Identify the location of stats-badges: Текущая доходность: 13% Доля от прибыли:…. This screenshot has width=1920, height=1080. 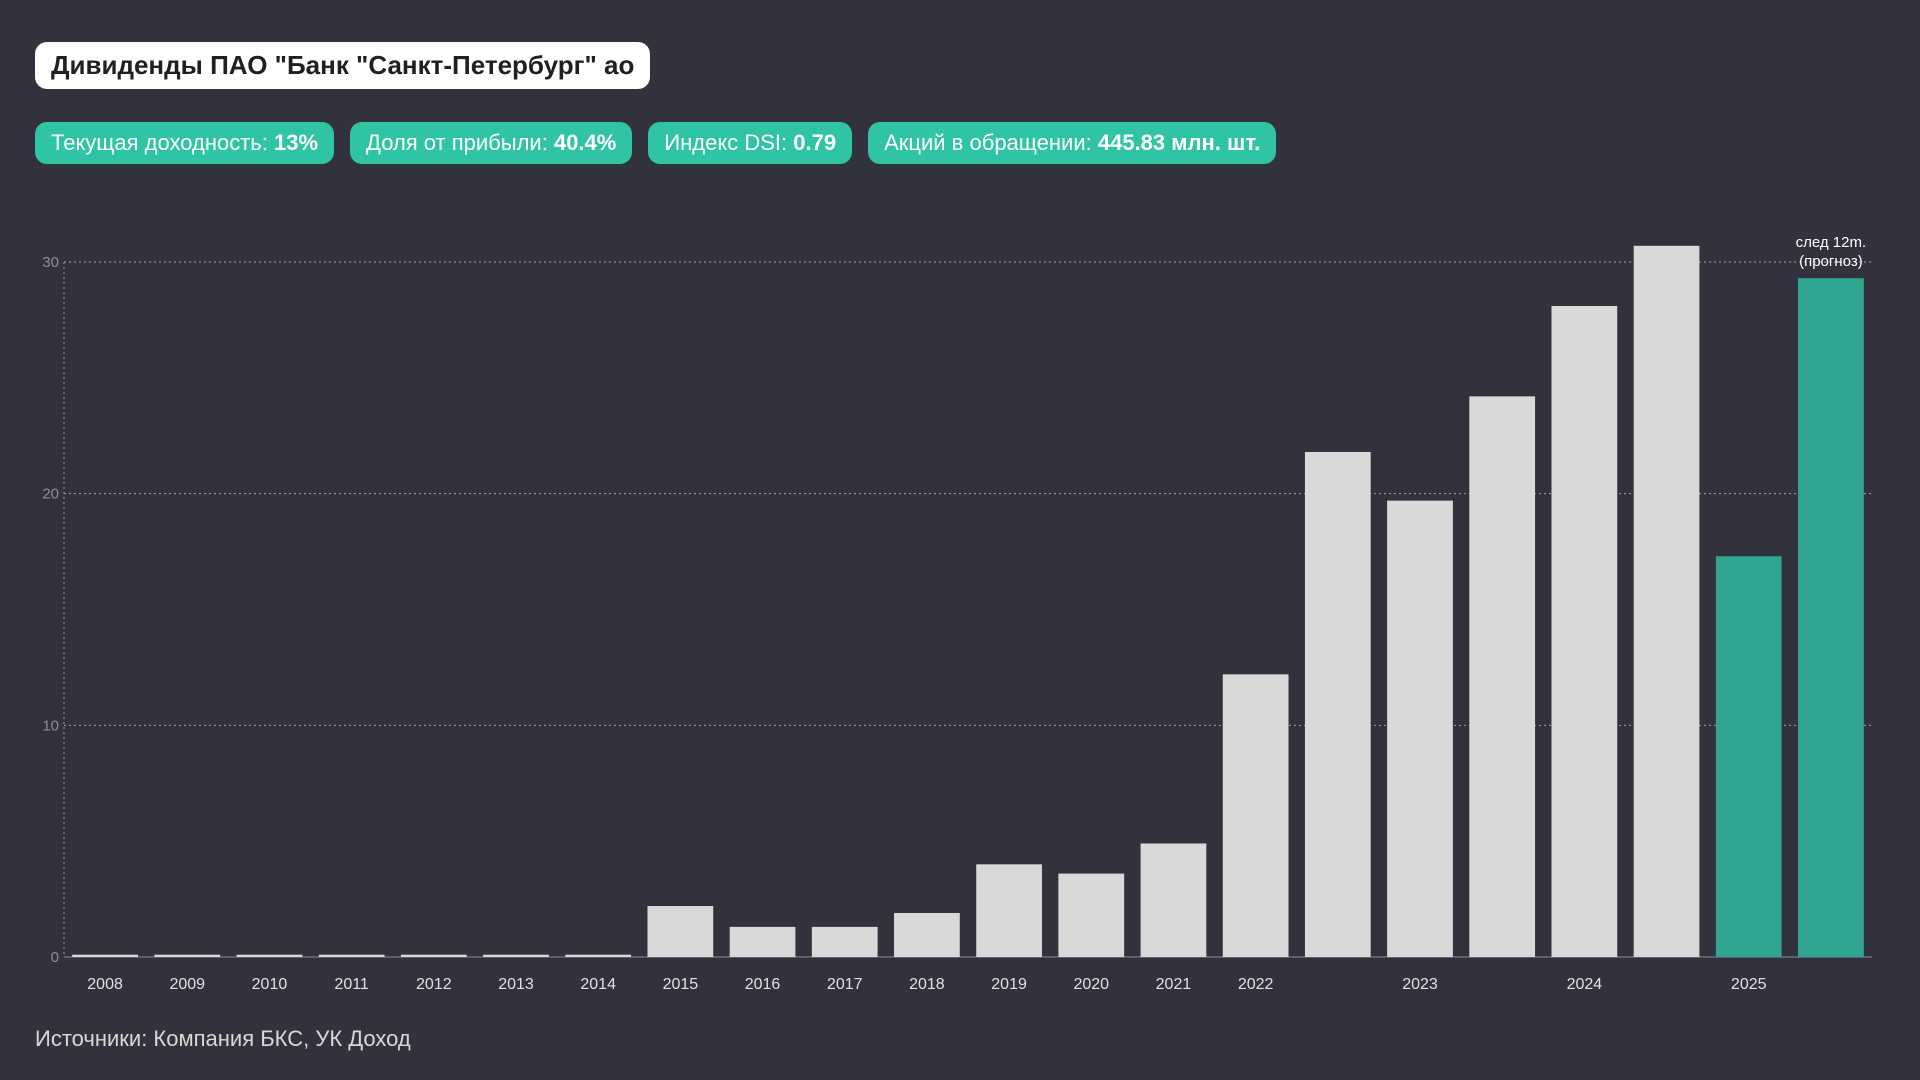
(656, 143).